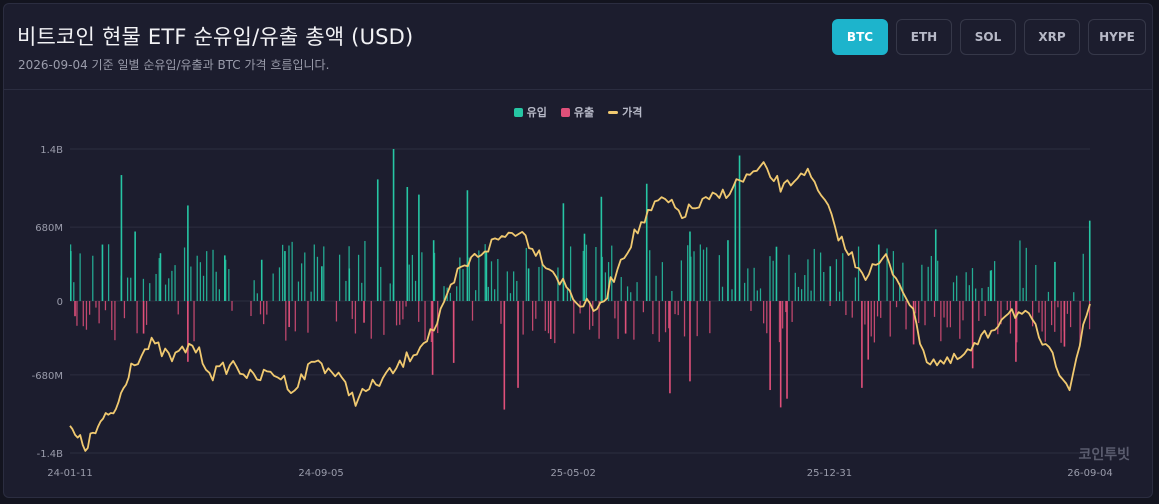 The image size is (1159, 504). I want to click on tab-hype: HYPE, so click(1117, 37).